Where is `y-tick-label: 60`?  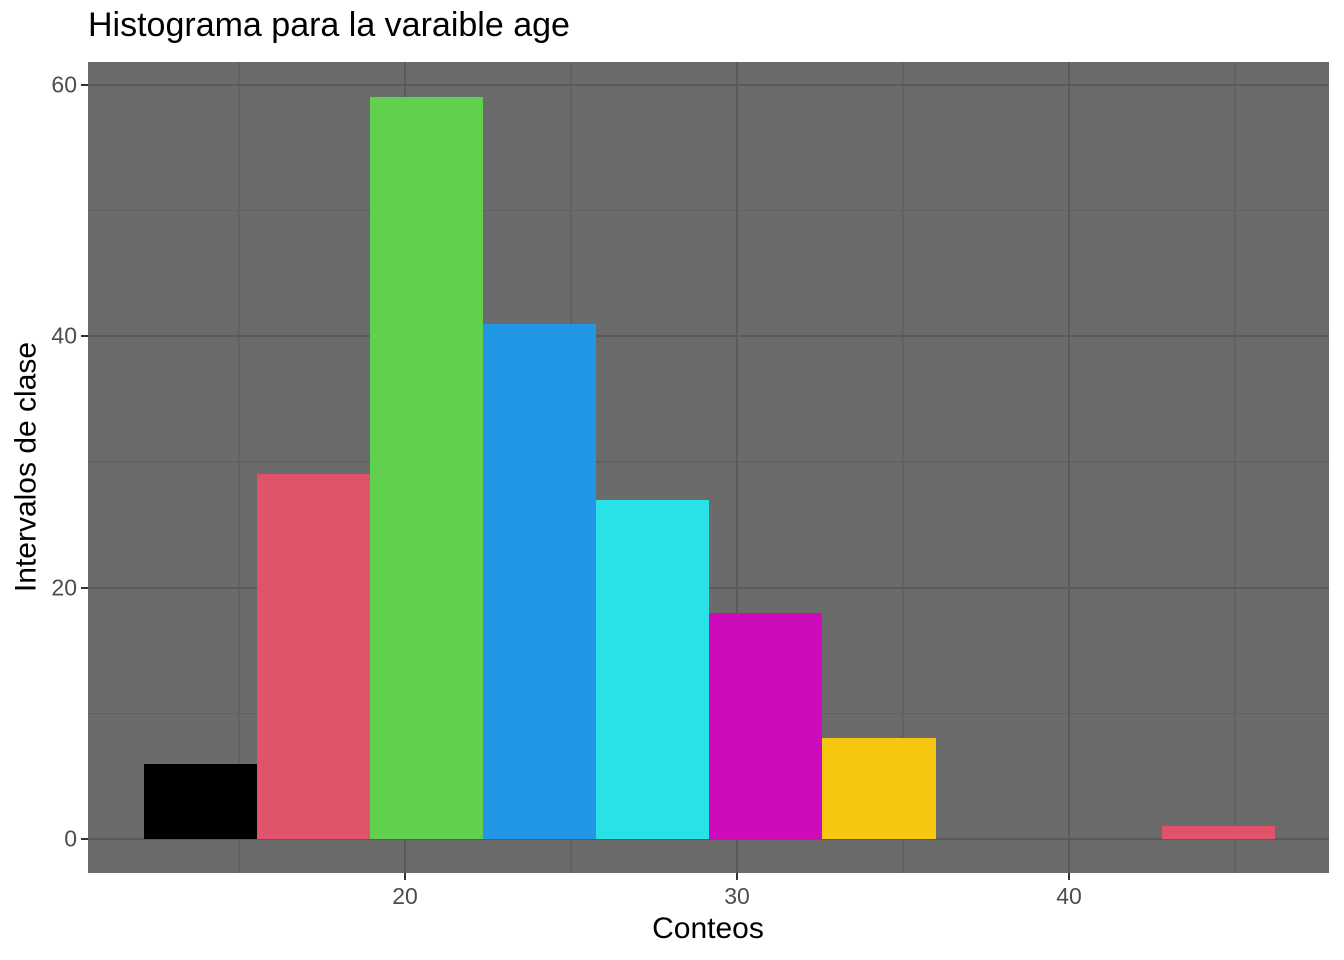 y-tick-label: 60 is located at coordinates (64, 84).